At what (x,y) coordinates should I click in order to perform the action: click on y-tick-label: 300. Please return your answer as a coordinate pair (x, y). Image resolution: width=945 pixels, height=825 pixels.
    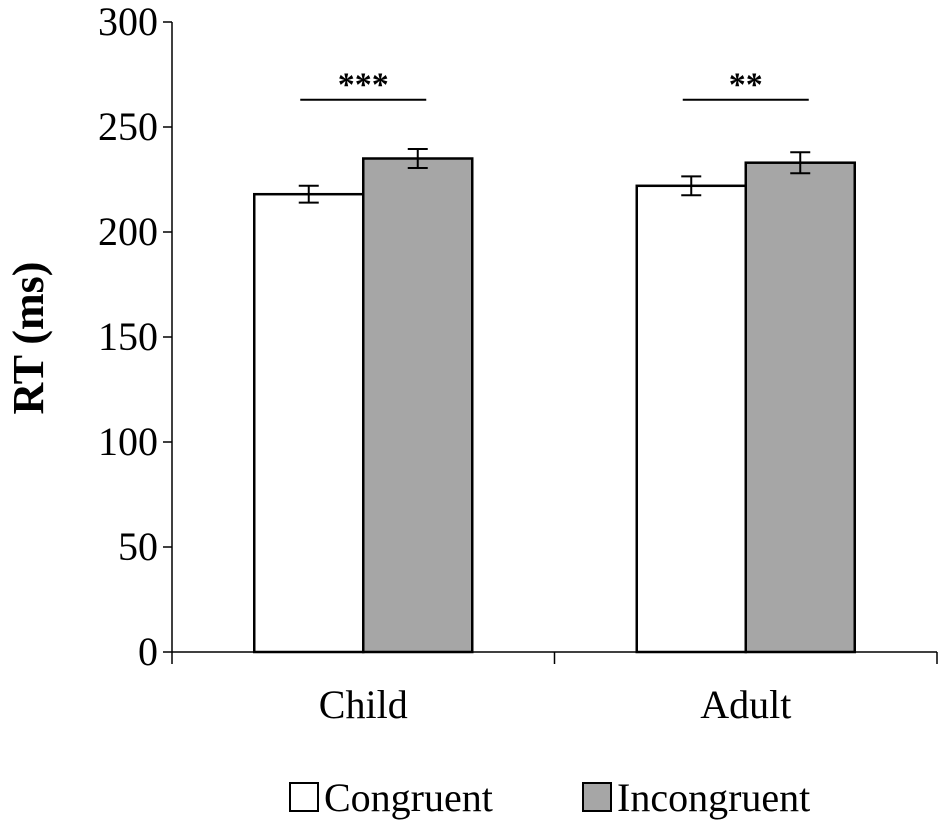
    Looking at the image, I should click on (128, 22).